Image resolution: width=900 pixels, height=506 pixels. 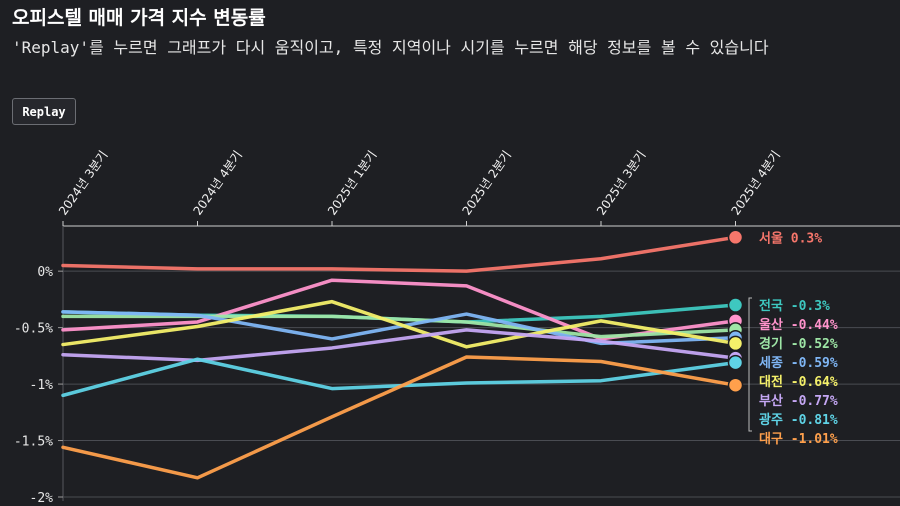 What do you see at coordinates (45, 272) in the screenshot?
I see `y-tick-label: 0%` at bounding box center [45, 272].